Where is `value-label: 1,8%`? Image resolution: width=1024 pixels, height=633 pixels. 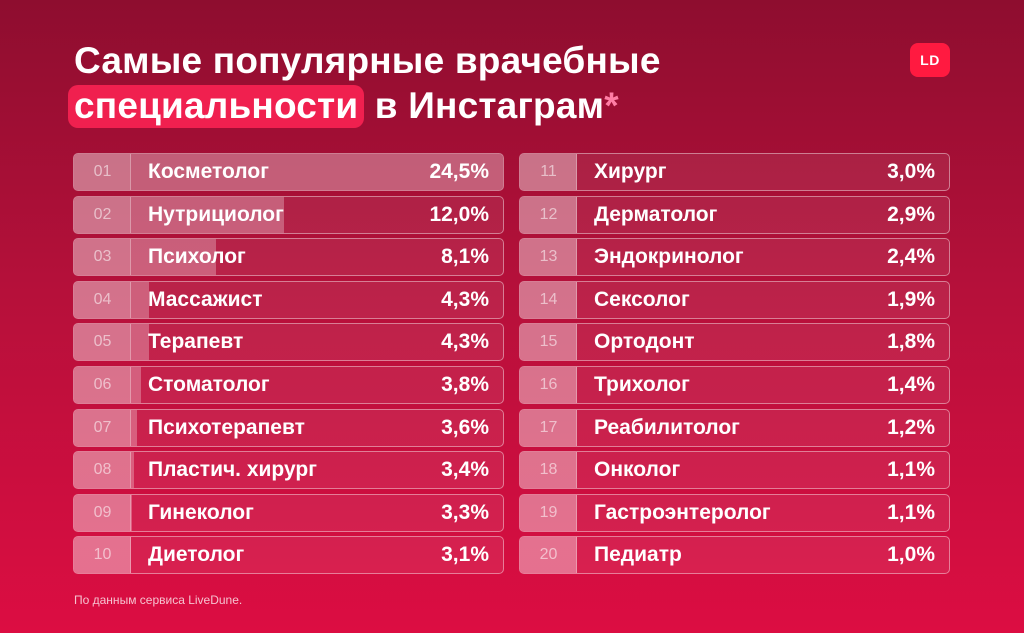
value-label: 1,8% is located at coordinates (911, 342).